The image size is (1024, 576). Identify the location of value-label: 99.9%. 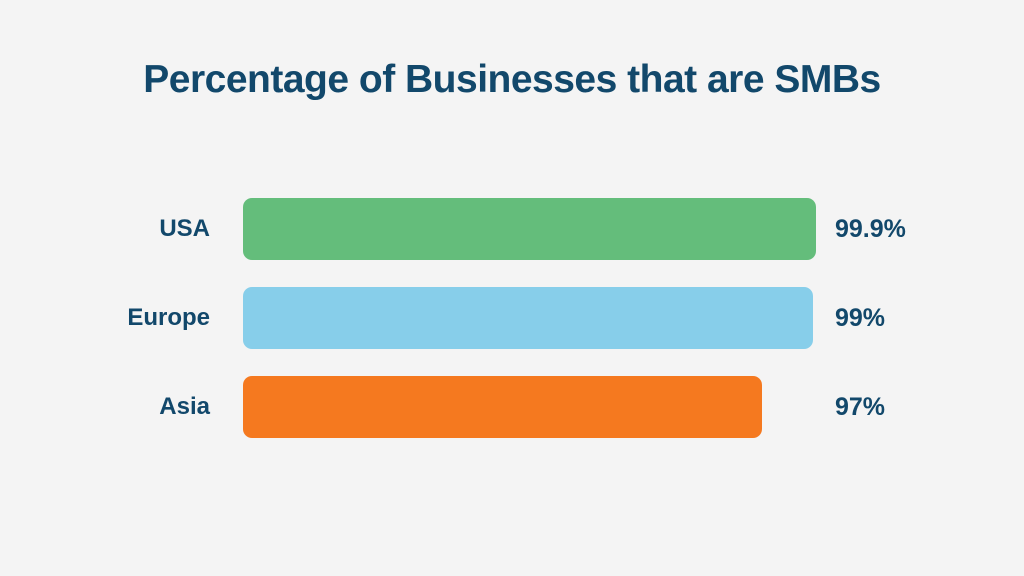
(870, 228).